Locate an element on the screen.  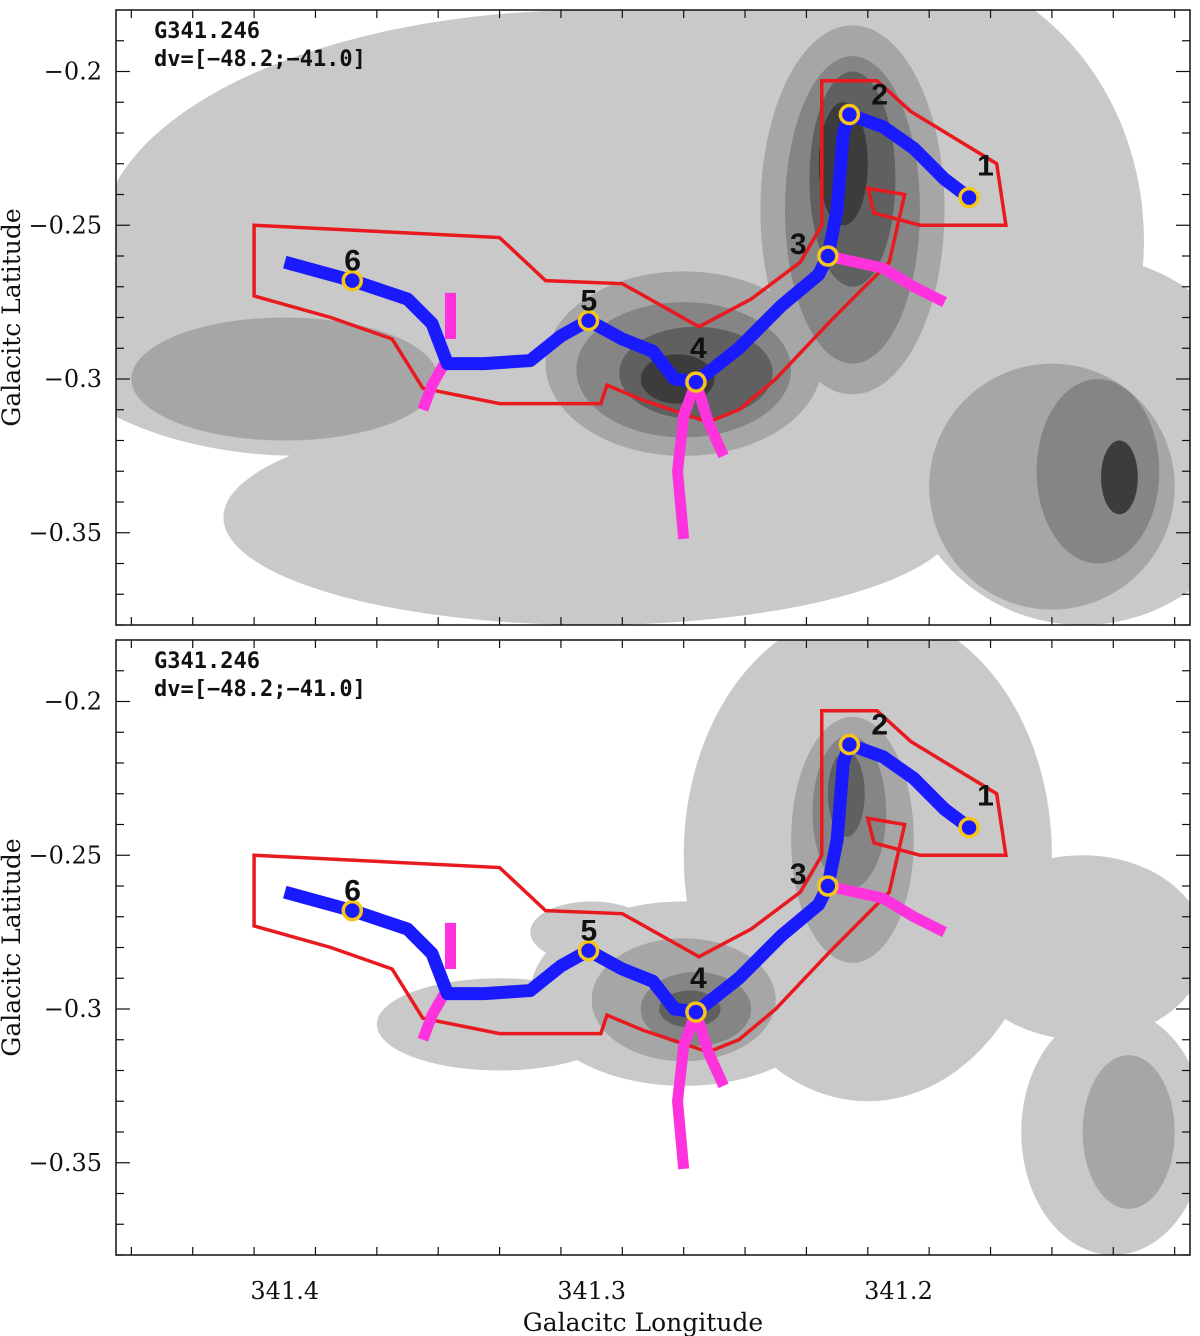
x-tick-label: 341.2 is located at coordinates (898, 1291).